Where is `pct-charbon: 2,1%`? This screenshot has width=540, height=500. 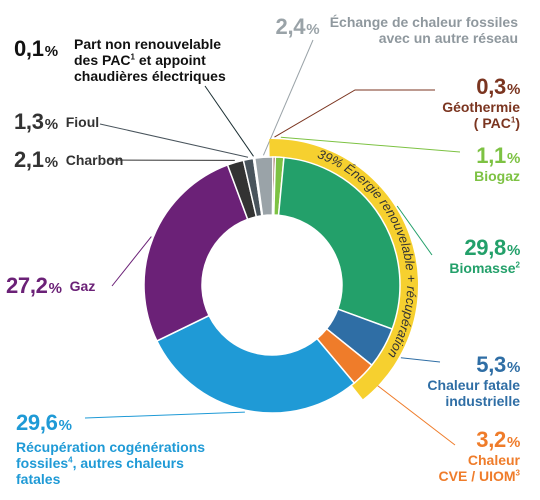
pct-charbon: 2,1% is located at coordinates (36, 159).